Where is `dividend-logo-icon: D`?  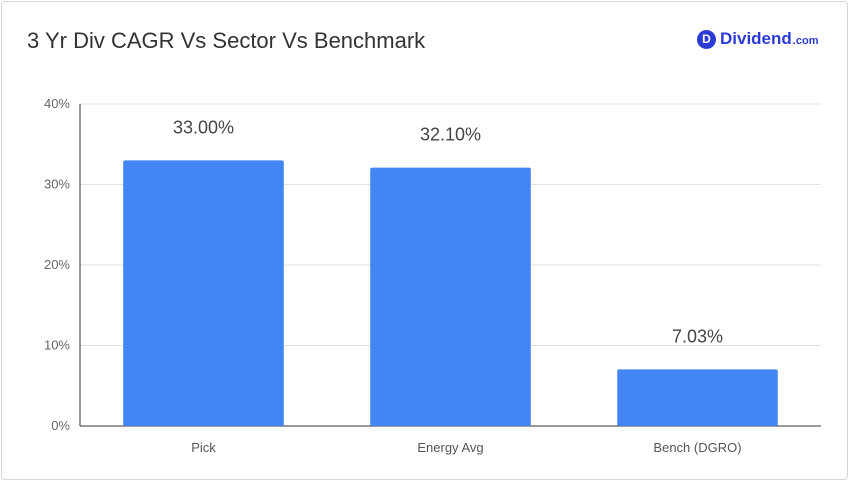 dividend-logo-icon: D is located at coordinates (706, 39).